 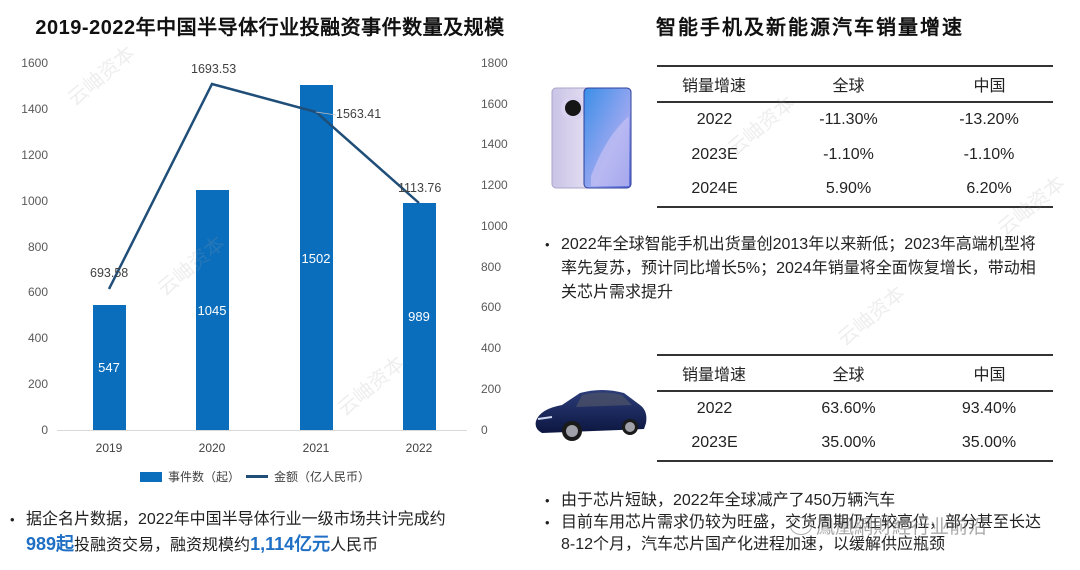 I want to click on left-axis-tick: 1200, so click(x=34, y=155).